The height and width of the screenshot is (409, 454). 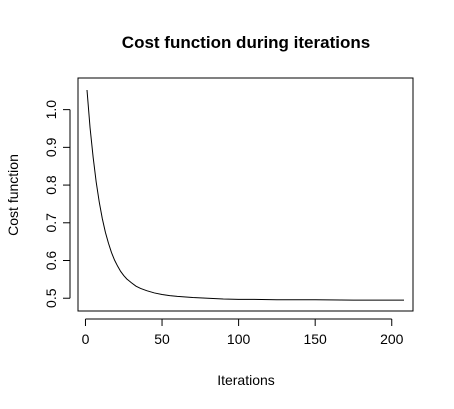 I want to click on y-tick-label: 0.5, so click(x=51, y=298).